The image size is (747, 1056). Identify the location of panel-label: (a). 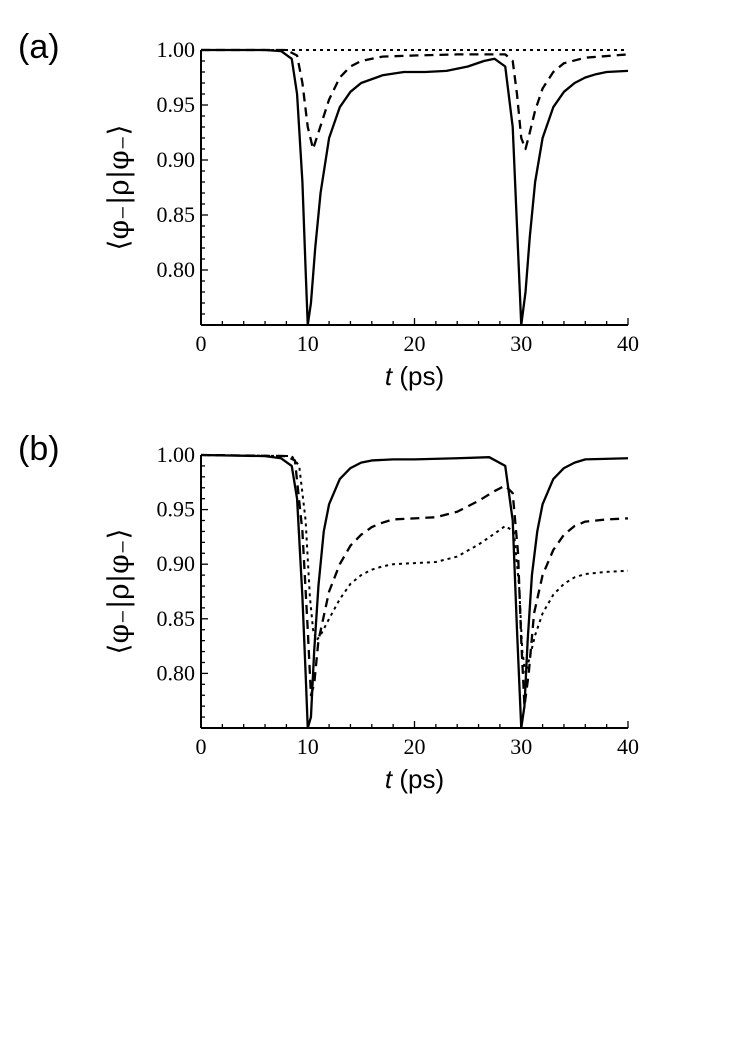
(39, 47).